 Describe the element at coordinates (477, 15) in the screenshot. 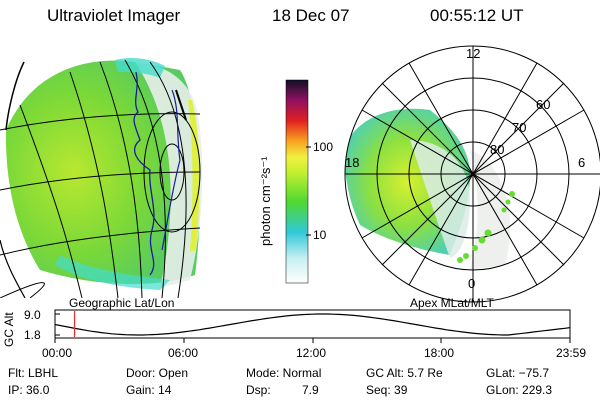

I see `header-time: 00:55:12 UT` at that location.